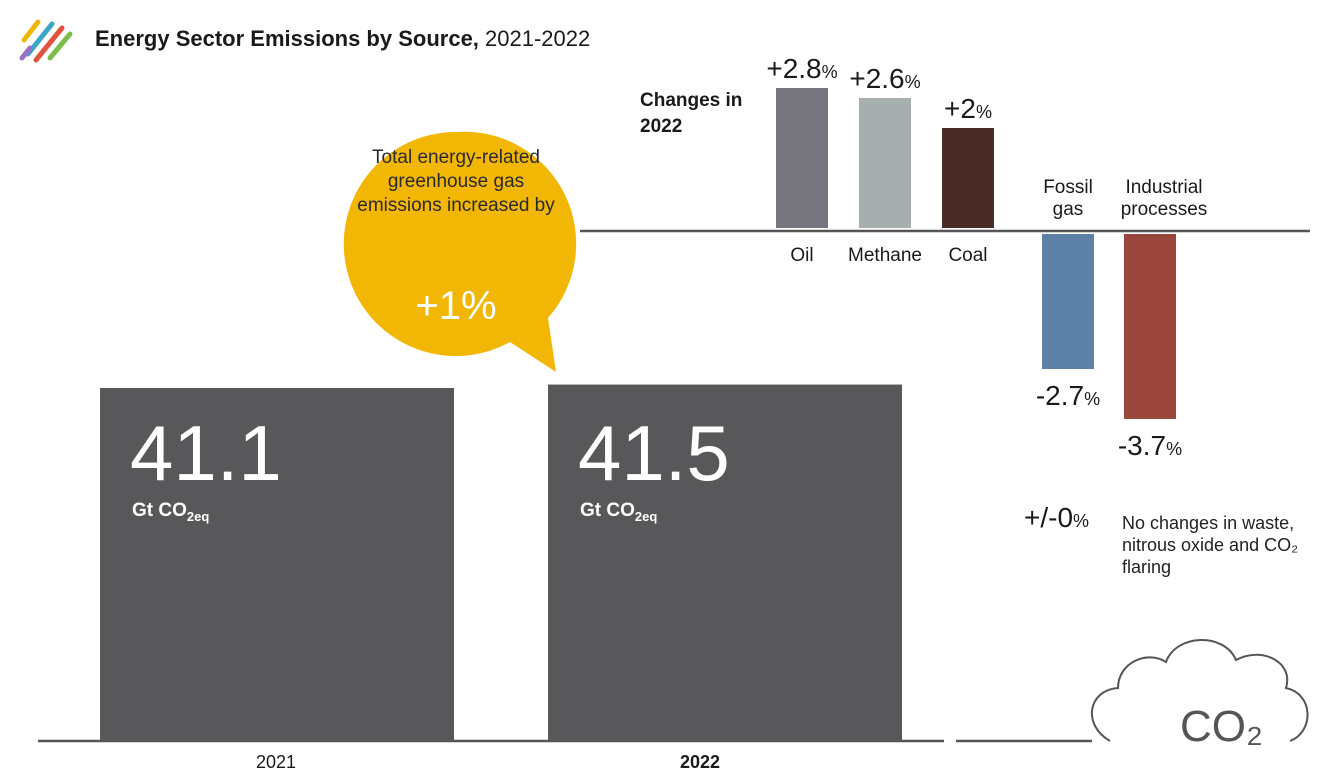 The width and height of the screenshot is (1326, 776). Describe the element at coordinates (968, 178) in the screenshot. I see `bar-coal` at that location.